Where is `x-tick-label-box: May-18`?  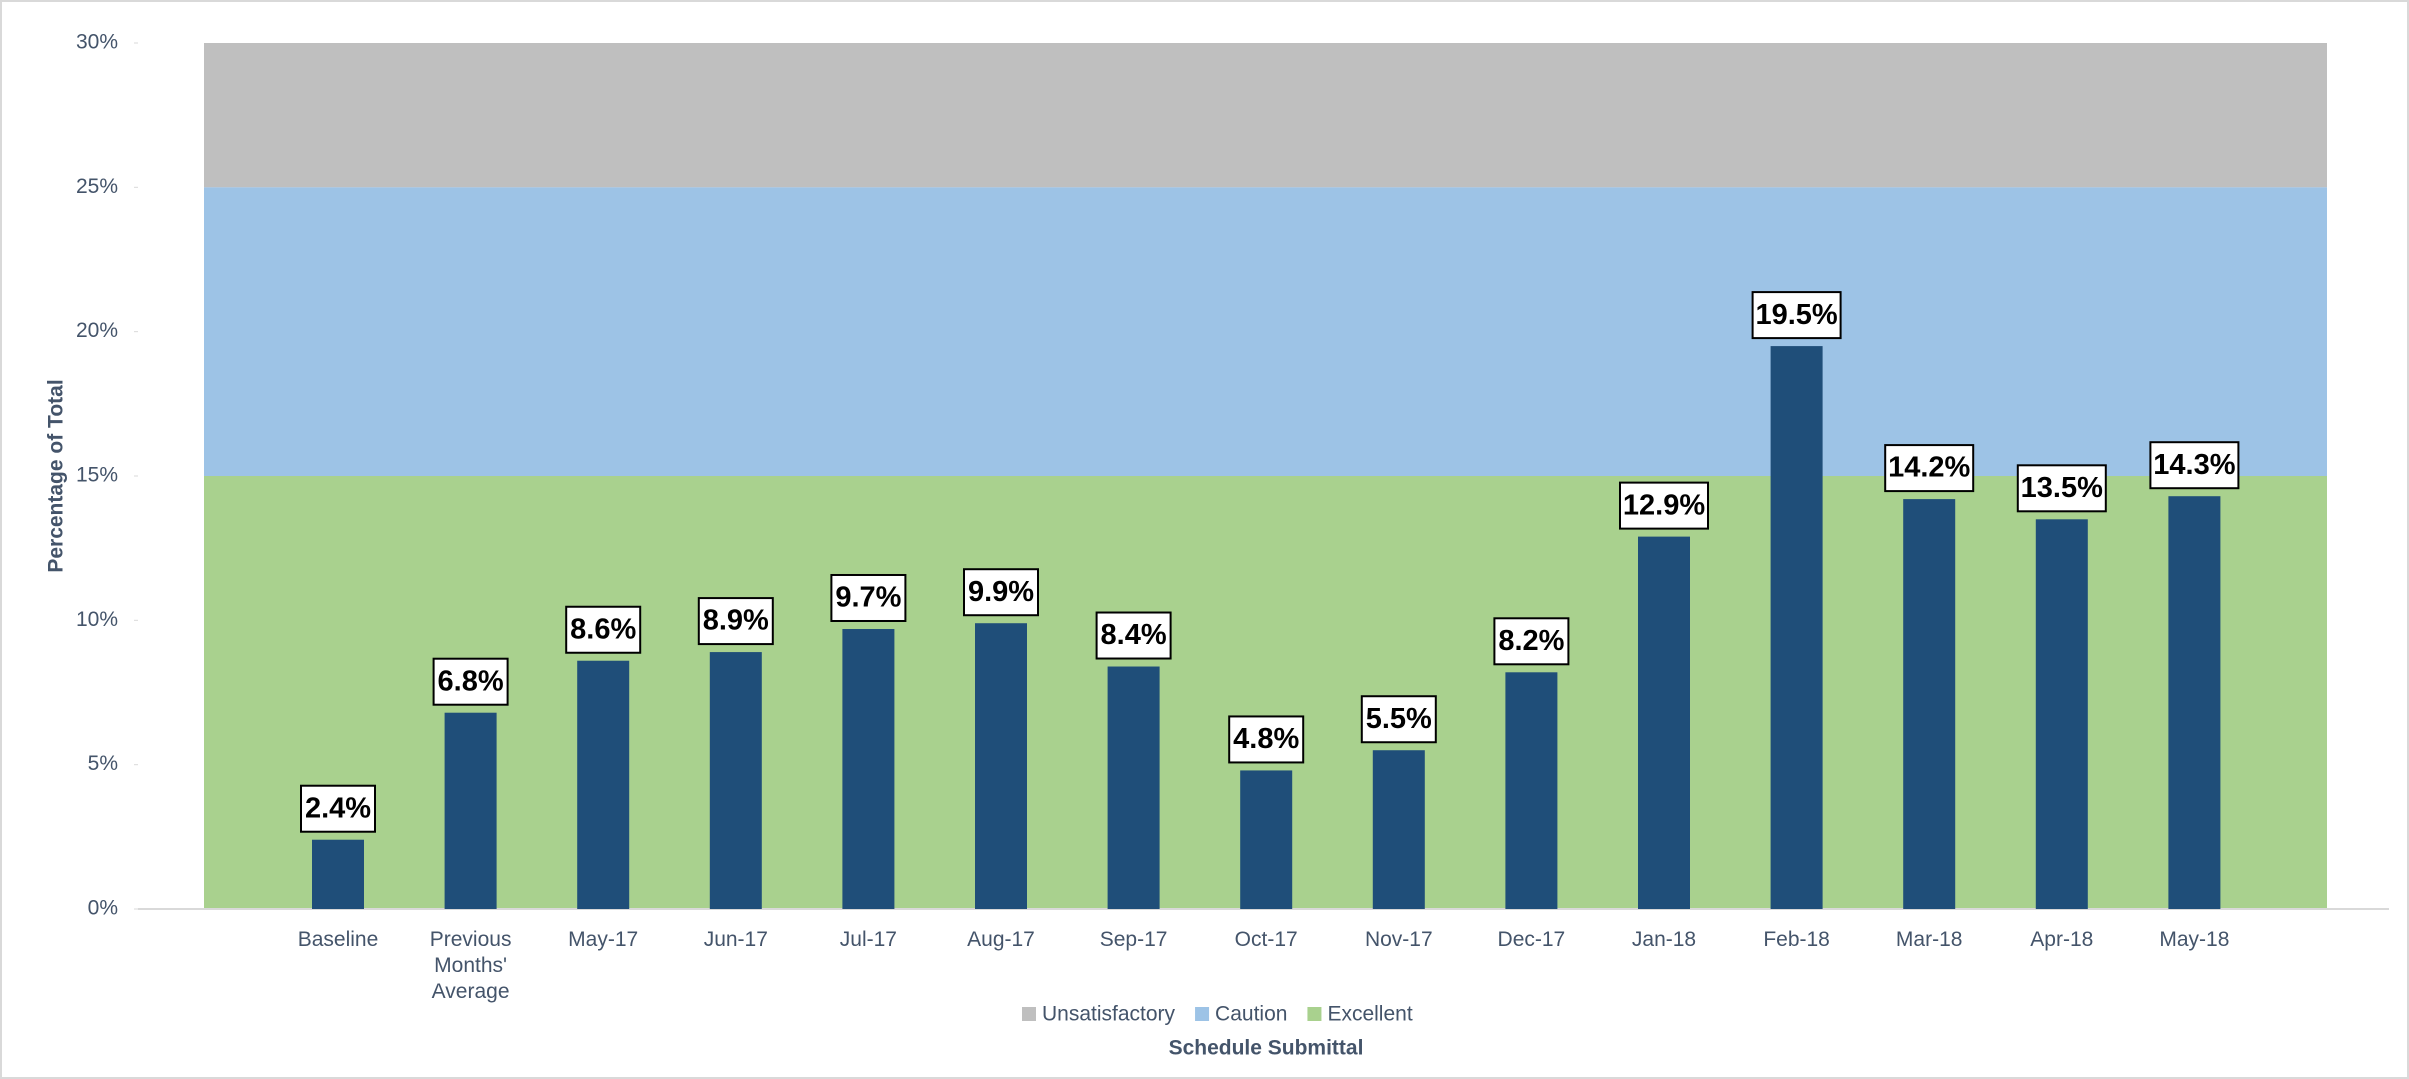
x-tick-label-box: May-18 is located at coordinates (2194, 939).